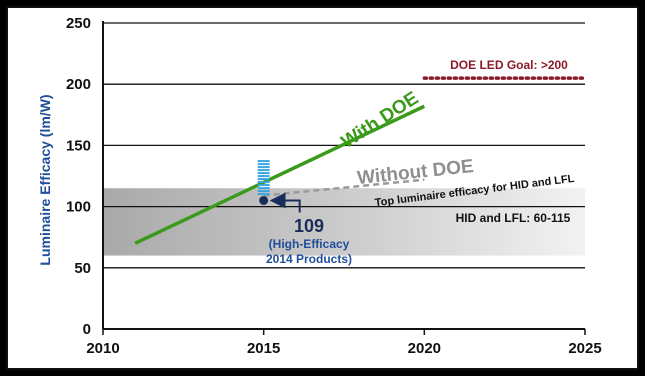  Describe the element at coordinates (309, 259) in the screenshot. I see `high-efficacy-label-line2: 2014 Products)` at that location.